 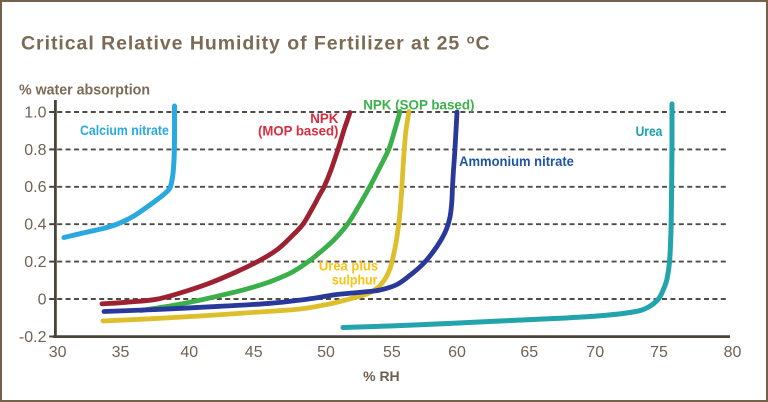 What do you see at coordinates (326, 352) in the screenshot?
I see `svg-text: 50` at bounding box center [326, 352].